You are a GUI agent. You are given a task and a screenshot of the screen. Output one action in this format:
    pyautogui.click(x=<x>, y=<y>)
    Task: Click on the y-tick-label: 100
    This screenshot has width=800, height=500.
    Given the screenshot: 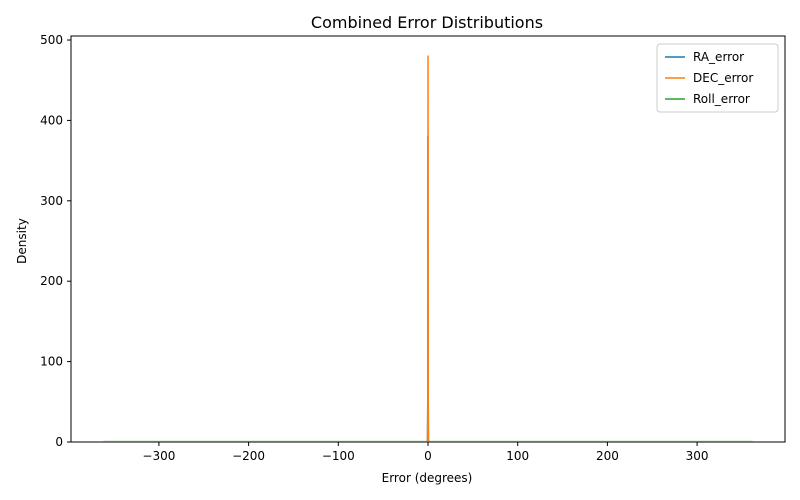 What is the action you would take?
    pyautogui.click(x=51, y=362)
    